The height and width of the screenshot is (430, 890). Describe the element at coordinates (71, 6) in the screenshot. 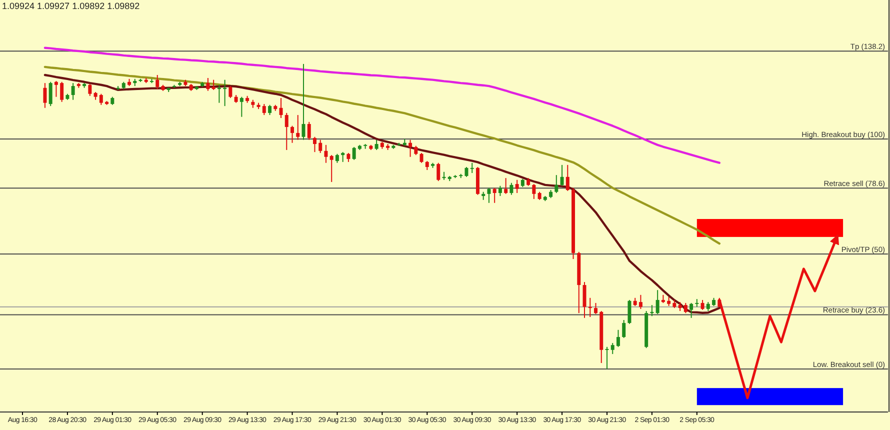

I see `annotation: 1.09924 1.09927 1.09892 1.09892` at that location.